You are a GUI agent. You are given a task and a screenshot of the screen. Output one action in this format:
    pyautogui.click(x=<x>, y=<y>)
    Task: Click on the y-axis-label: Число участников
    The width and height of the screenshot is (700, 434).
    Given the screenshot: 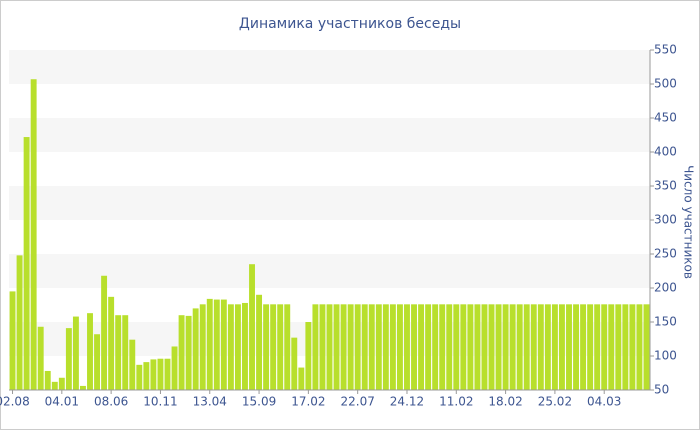 What is the action you would take?
    pyautogui.click(x=689, y=222)
    